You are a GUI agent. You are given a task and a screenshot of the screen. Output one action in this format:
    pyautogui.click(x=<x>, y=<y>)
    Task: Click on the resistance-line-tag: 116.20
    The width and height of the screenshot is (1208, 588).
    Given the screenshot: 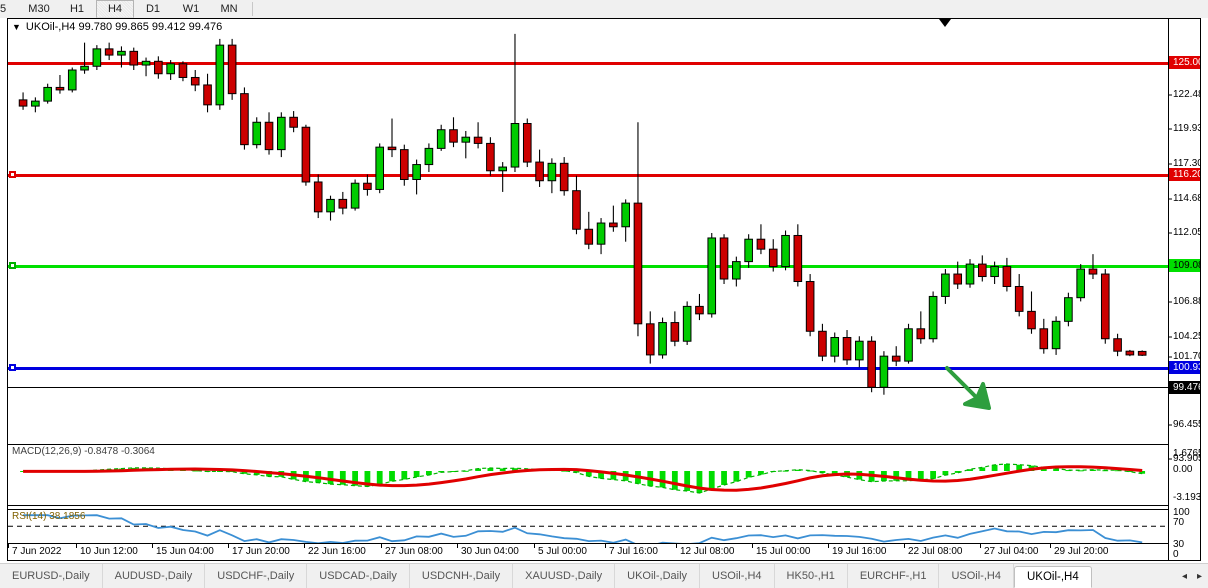 What is the action you would take?
    pyautogui.click(x=1185, y=174)
    